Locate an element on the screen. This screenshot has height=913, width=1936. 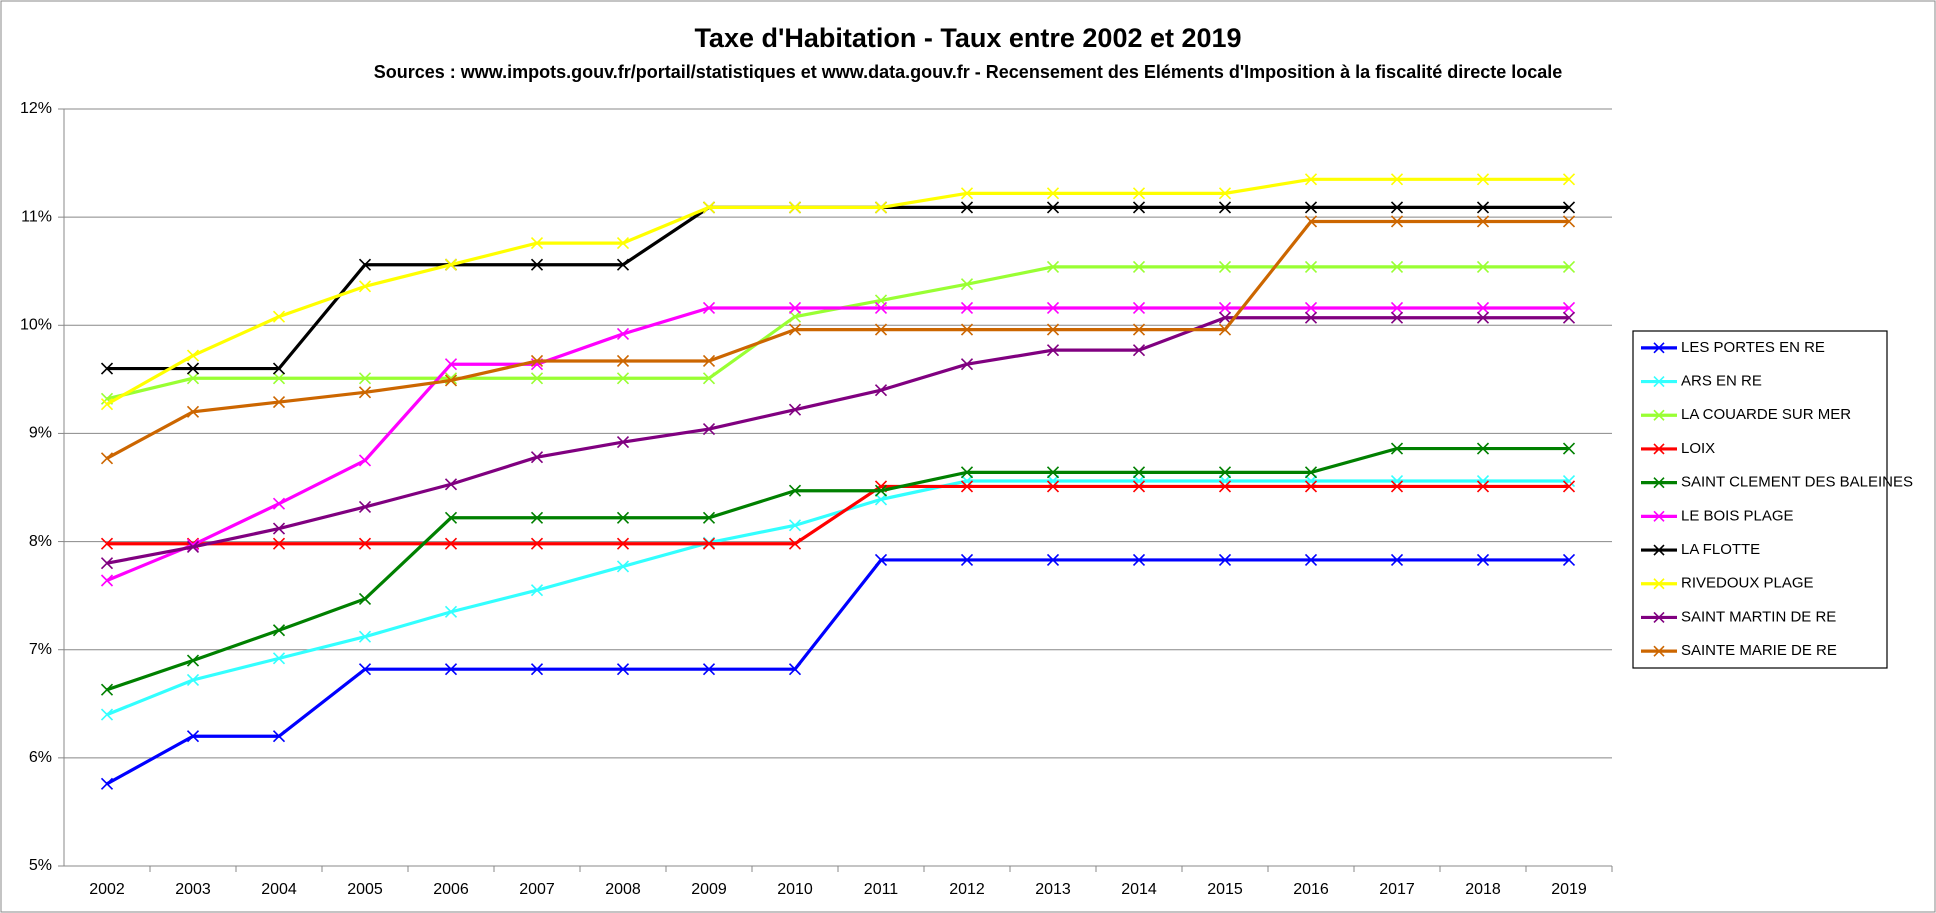
x-tick-label: 2005 is located at coordinates (365, 889).